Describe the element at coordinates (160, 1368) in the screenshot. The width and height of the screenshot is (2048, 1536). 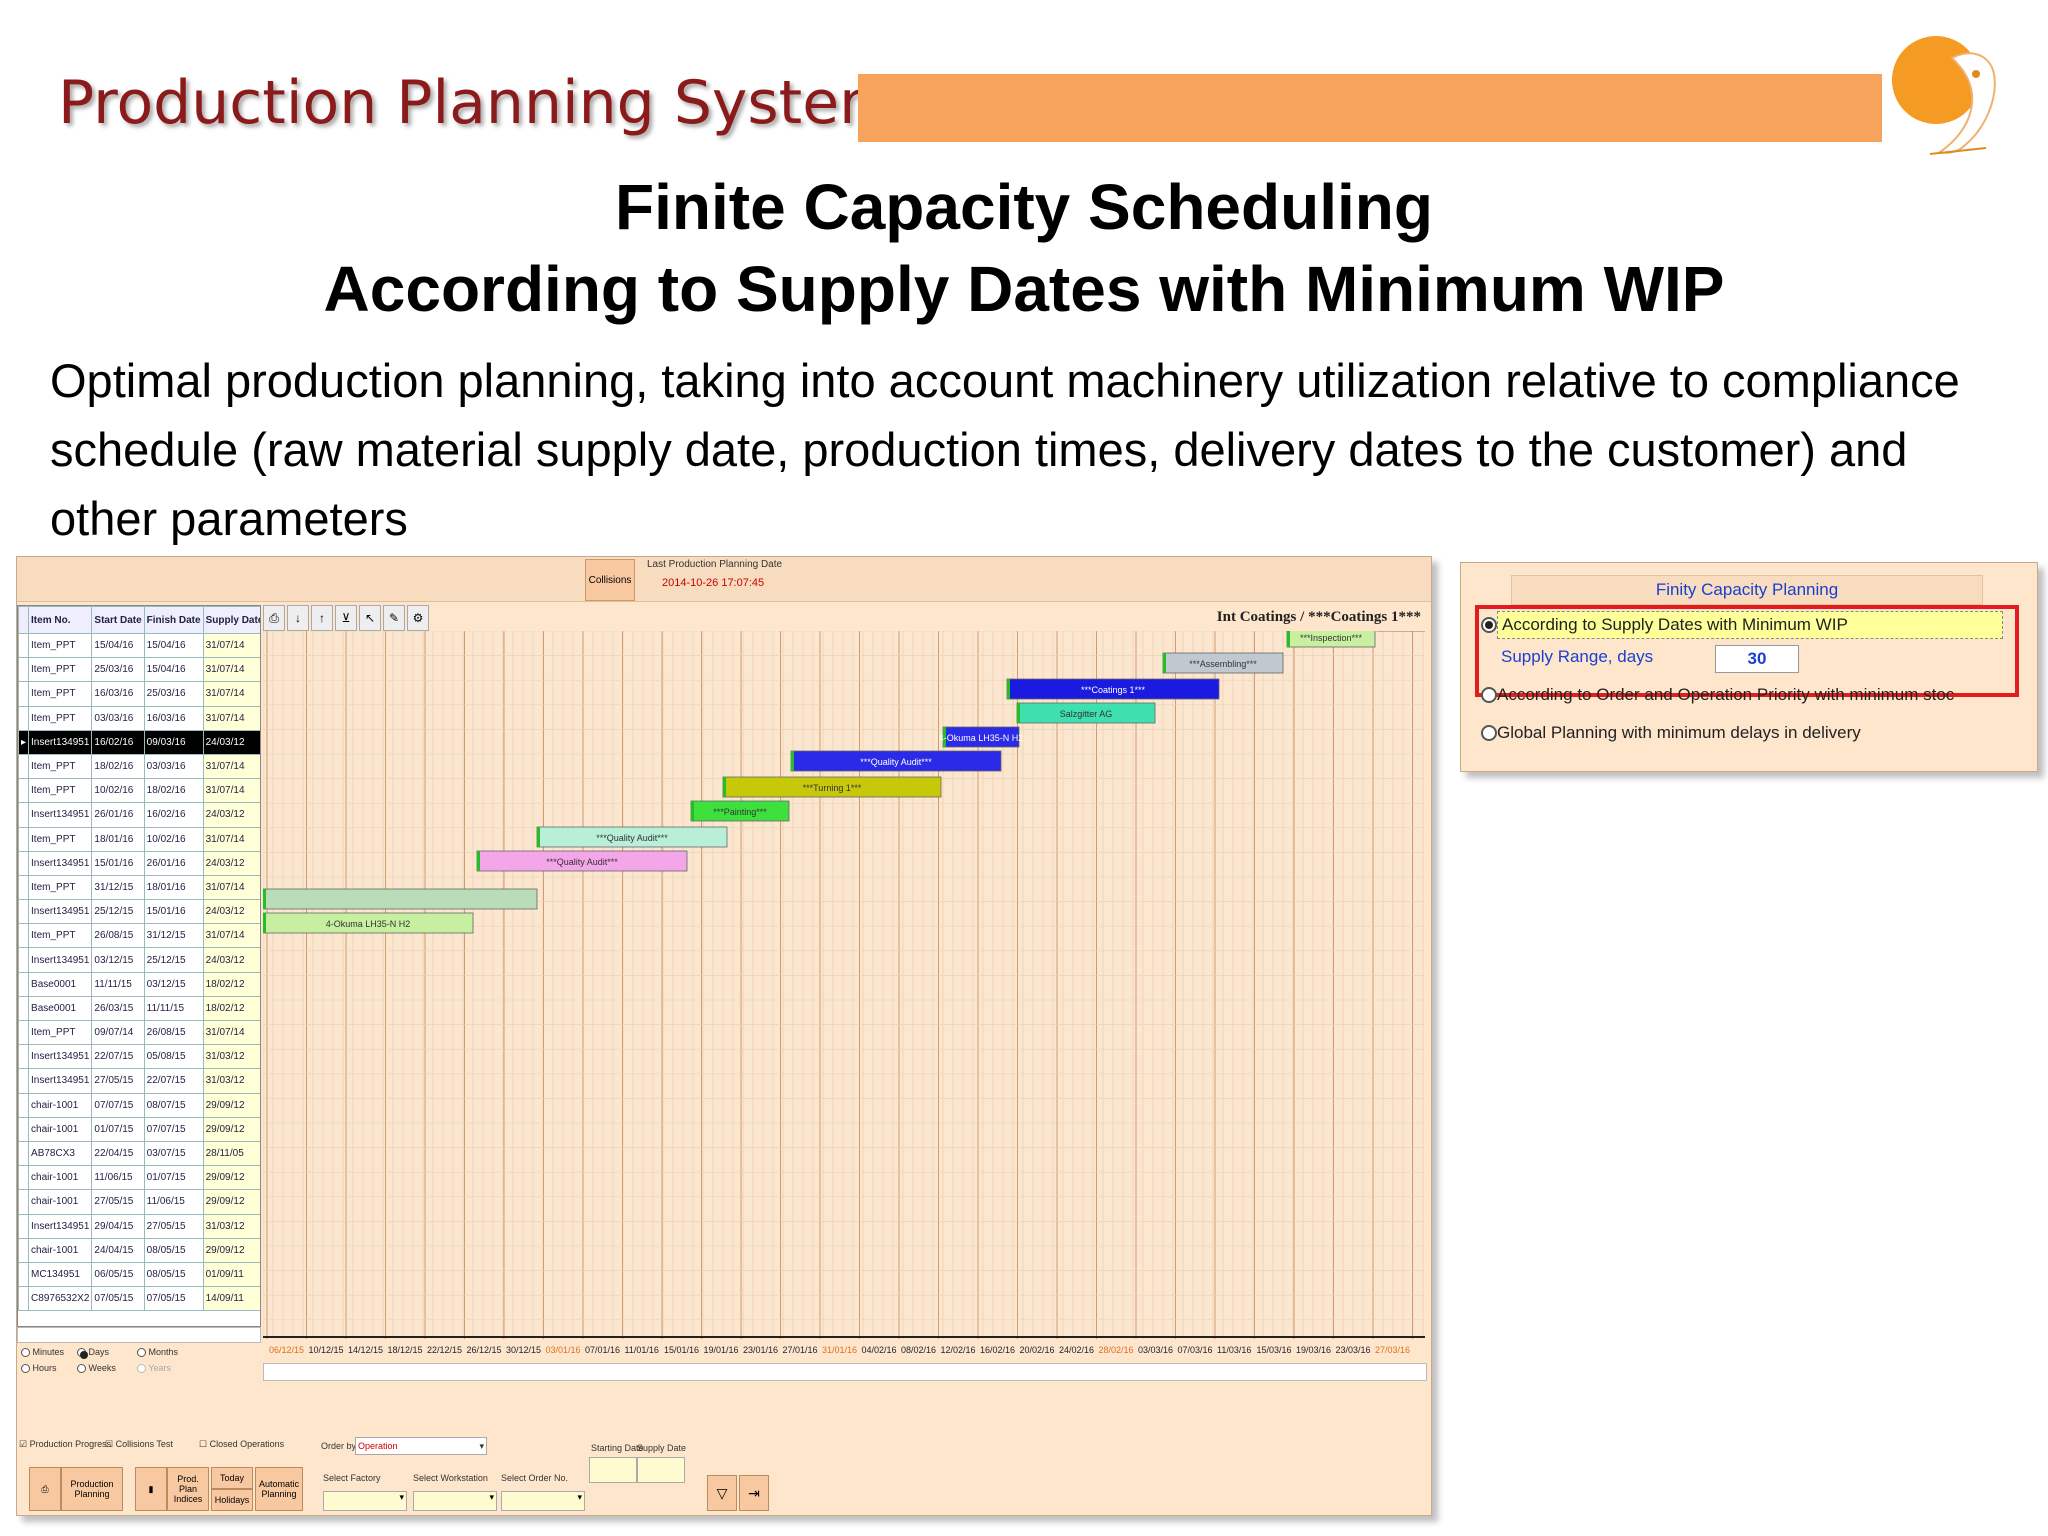
I see `zoom-years-label: Years` at that location.